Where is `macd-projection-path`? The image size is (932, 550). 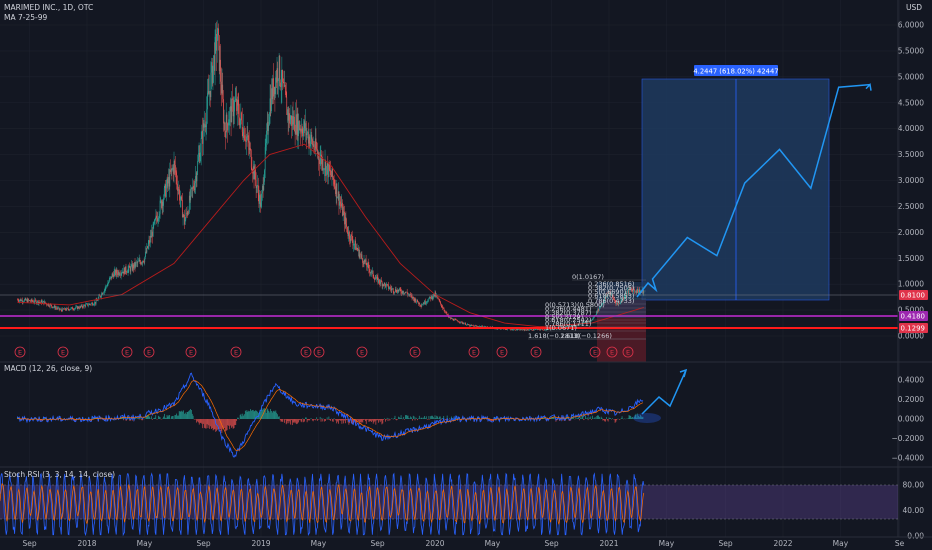
macd-projection-path is located at coordinates (664, 392).